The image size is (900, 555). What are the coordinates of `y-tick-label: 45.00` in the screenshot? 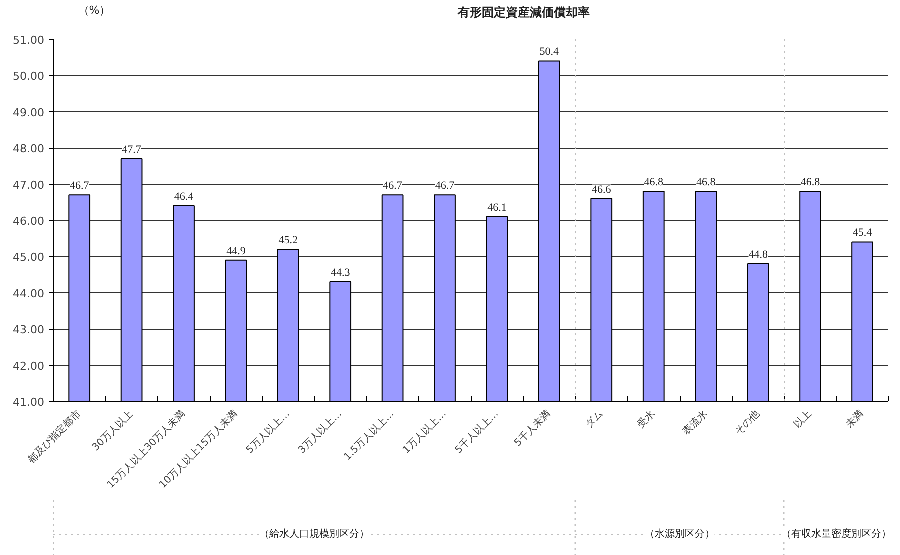 It's located at (29, 257).